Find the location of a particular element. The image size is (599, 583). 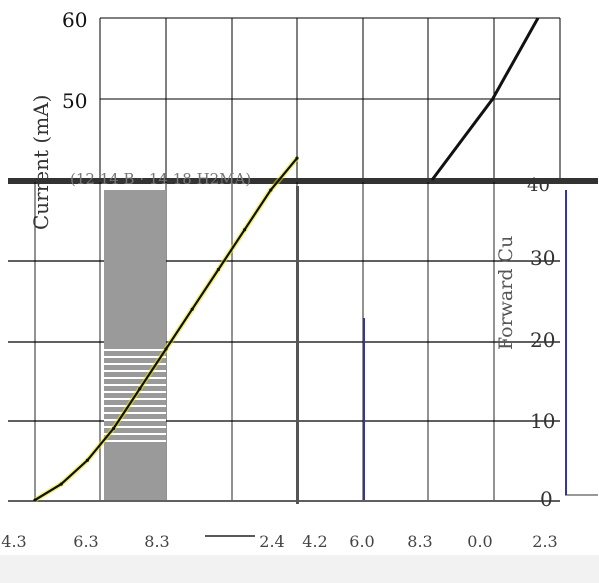

x-tick-label: 4.3 is located at coordinates (13, 541).